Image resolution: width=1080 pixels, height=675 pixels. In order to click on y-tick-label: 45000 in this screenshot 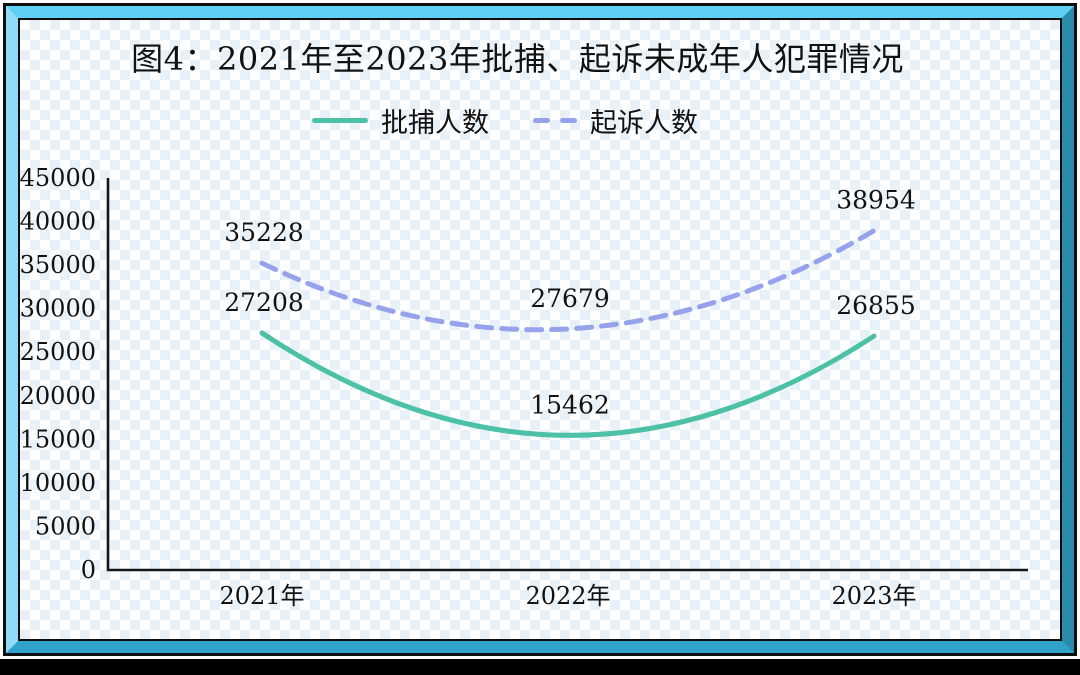, I will do `click(58, 178)`.